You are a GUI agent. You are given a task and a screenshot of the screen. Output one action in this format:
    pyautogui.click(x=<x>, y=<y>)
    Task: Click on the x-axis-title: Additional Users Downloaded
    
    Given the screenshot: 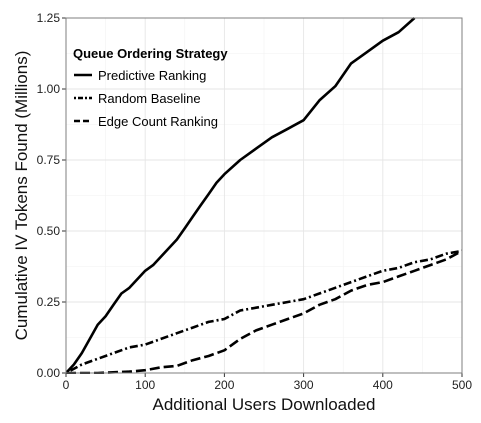 What is the action you would take?
    pyautogui.click(x=263, y=404)
    